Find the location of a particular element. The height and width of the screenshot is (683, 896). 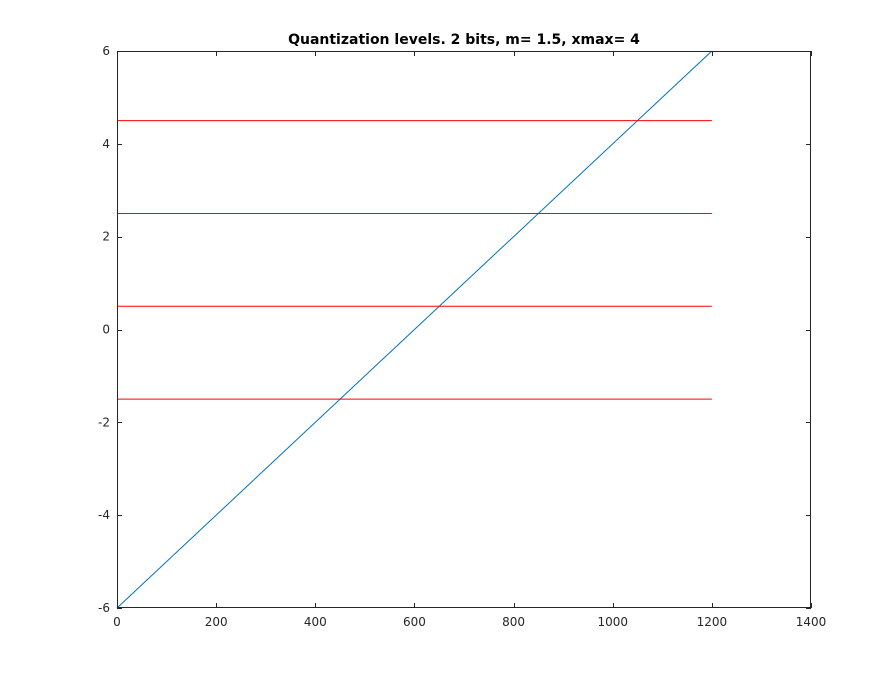

x-tick-label: 600 is located at coordinates (414, 622).